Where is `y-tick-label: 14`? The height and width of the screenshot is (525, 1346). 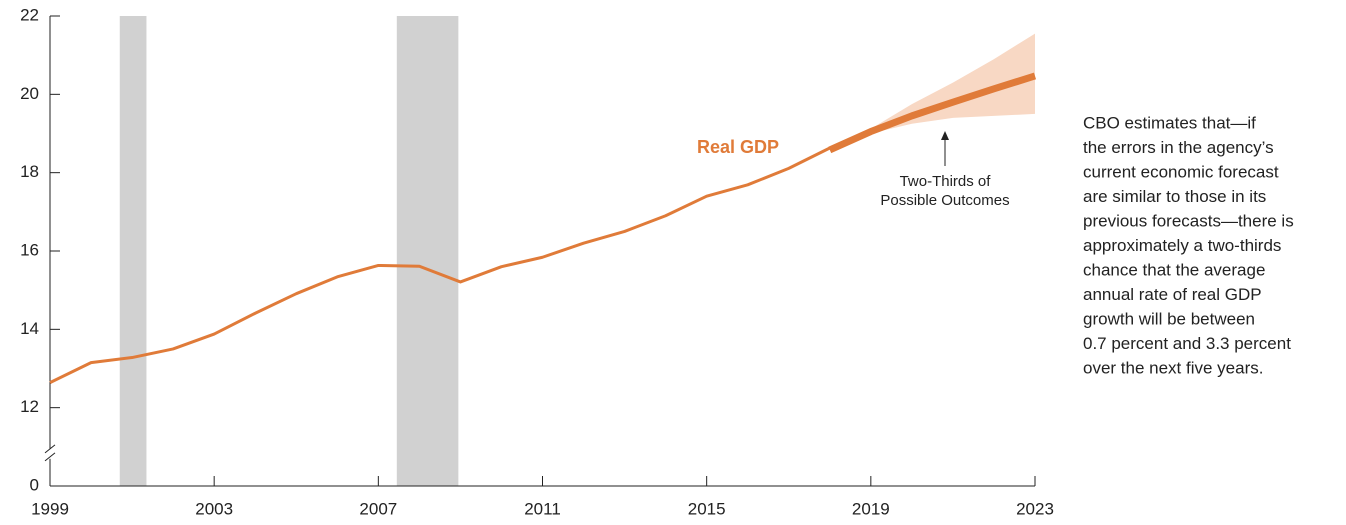
y-tick-label: 14 is located at coordinates (29, 328).